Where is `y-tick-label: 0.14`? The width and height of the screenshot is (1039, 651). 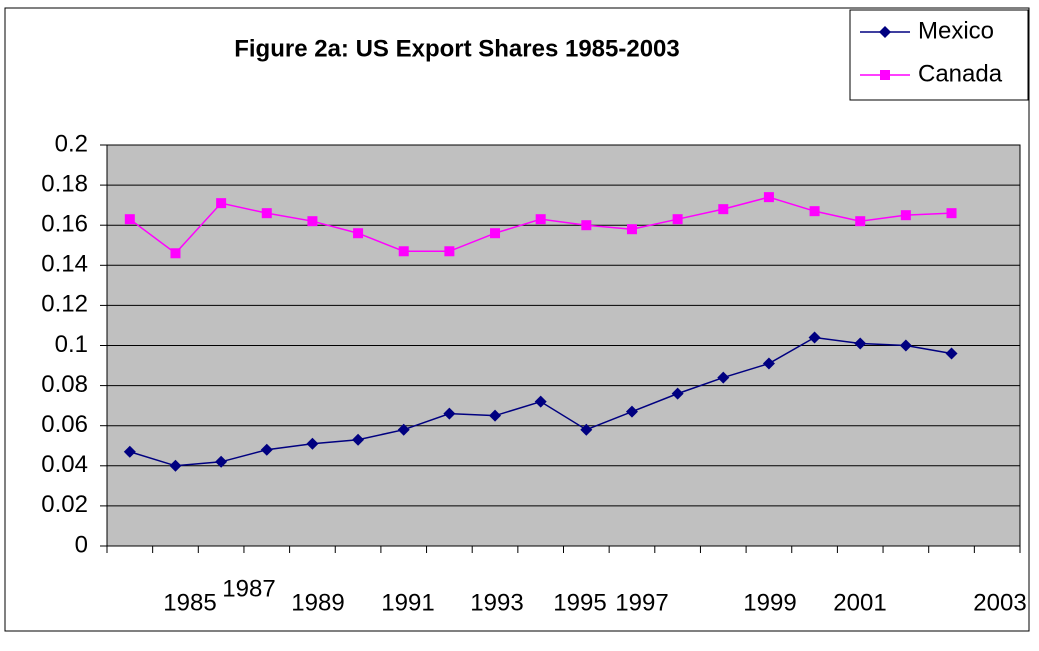
y-tick-label: 0.14 is located at coordinates (64, 264).